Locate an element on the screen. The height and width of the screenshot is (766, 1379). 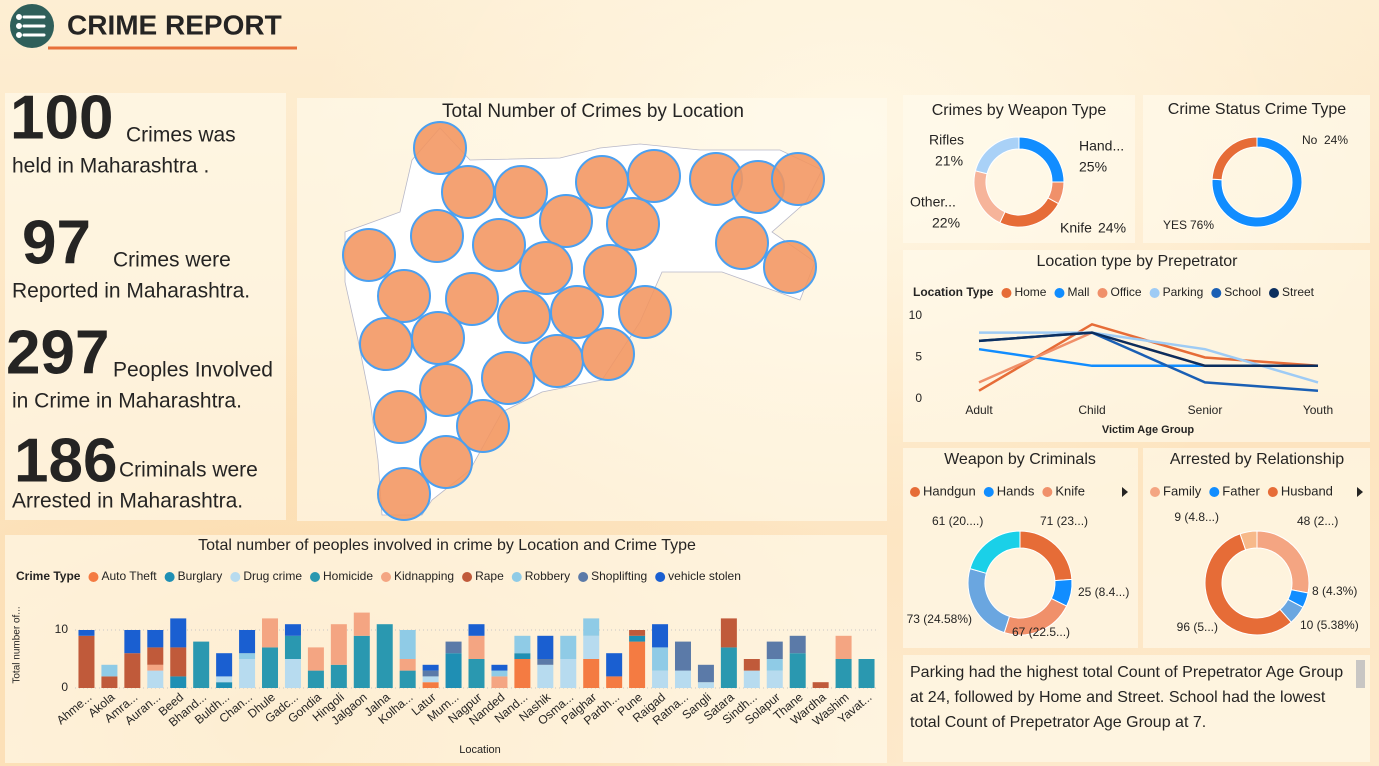
legend-label: Handgun is located at coordinates (949, 490).